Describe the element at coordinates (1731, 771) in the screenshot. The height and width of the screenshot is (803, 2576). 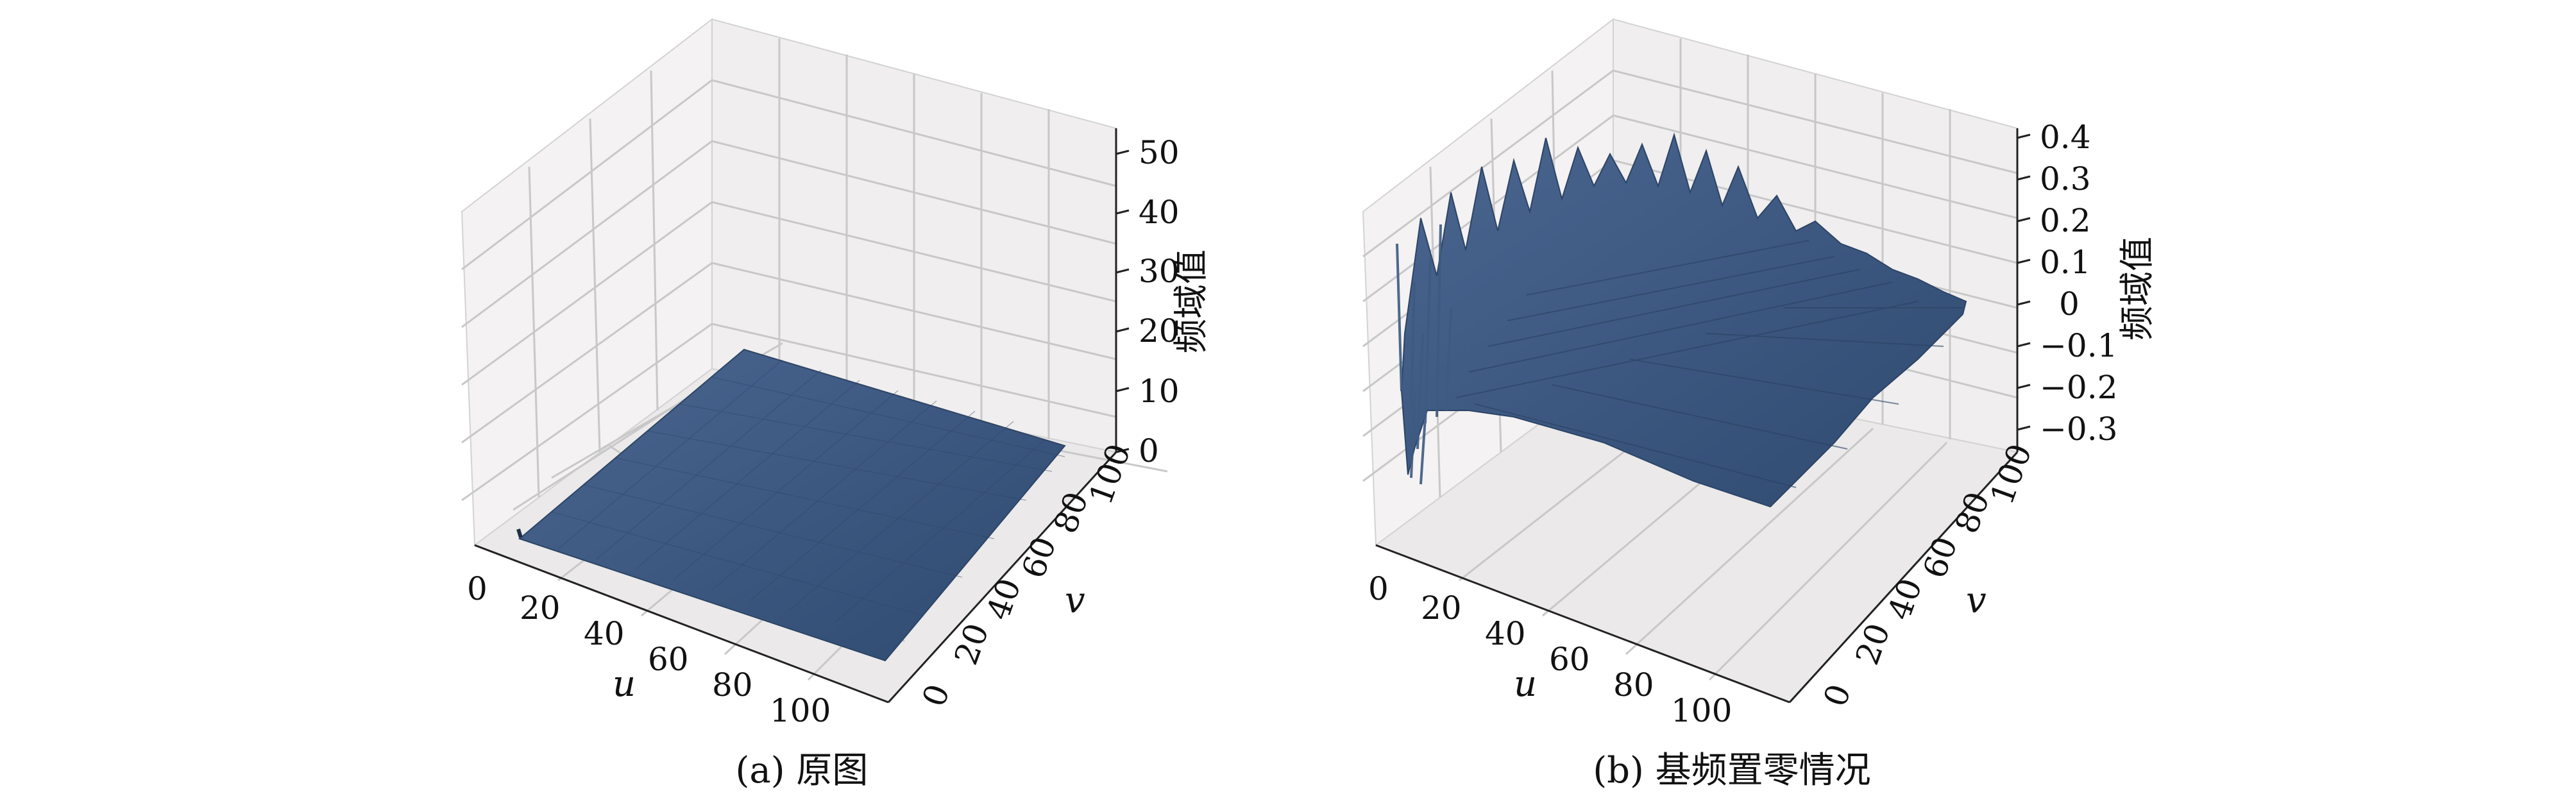
I see `caption-b: (b) 基频置零情况` at that location.